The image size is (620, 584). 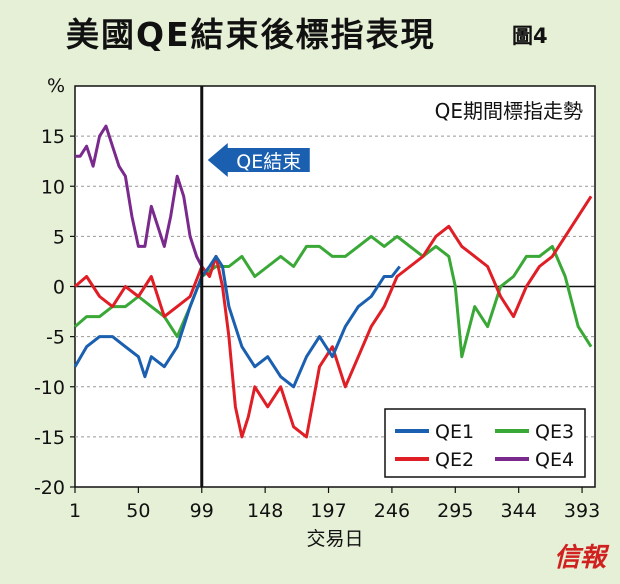 What do you see at coordinates (75, 511) in the screenshot?
I see `x-tick-label: 1` at bounding box center [75, 511].